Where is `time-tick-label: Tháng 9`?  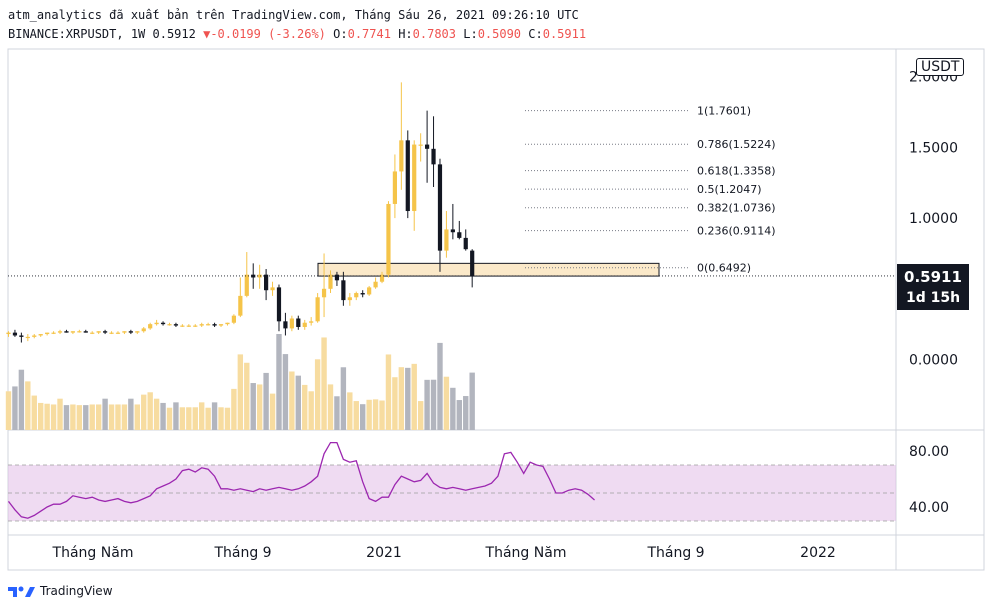
time-tick-label: Tháng 9 is located at coordinates (675, 553).